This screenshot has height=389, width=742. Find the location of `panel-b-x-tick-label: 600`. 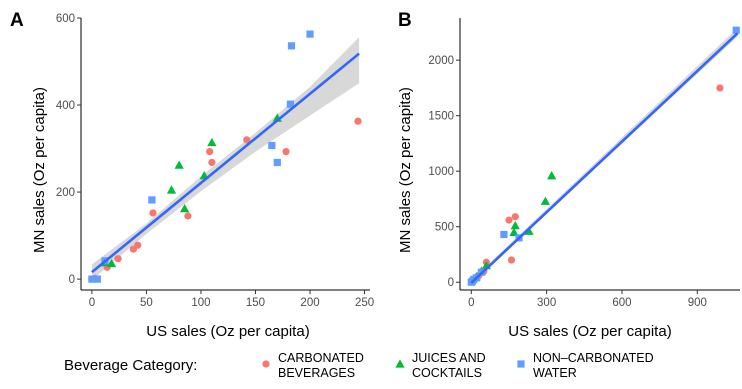

panel-b-x-tick-label: 600 is located at coordinates (621, 303).